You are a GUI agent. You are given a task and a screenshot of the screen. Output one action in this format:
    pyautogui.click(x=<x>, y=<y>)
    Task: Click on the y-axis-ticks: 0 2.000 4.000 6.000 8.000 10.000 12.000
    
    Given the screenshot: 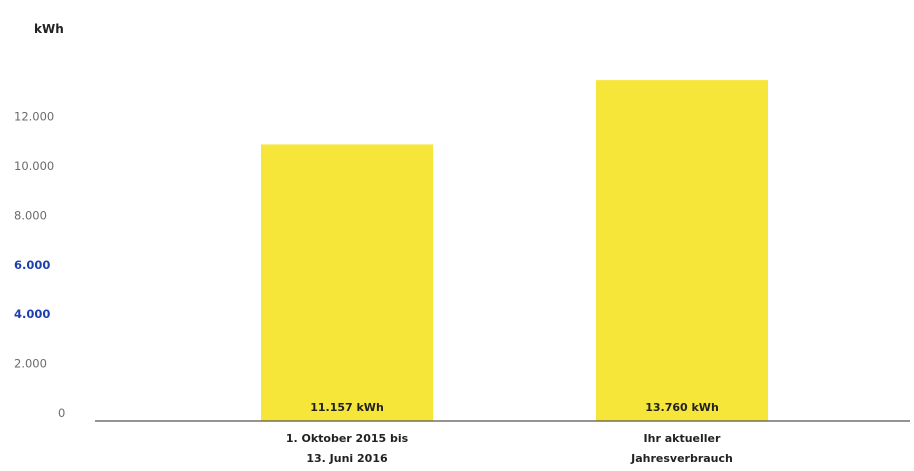 What is the action you would take?
    pyautogui.click(x=39, y=265)
    